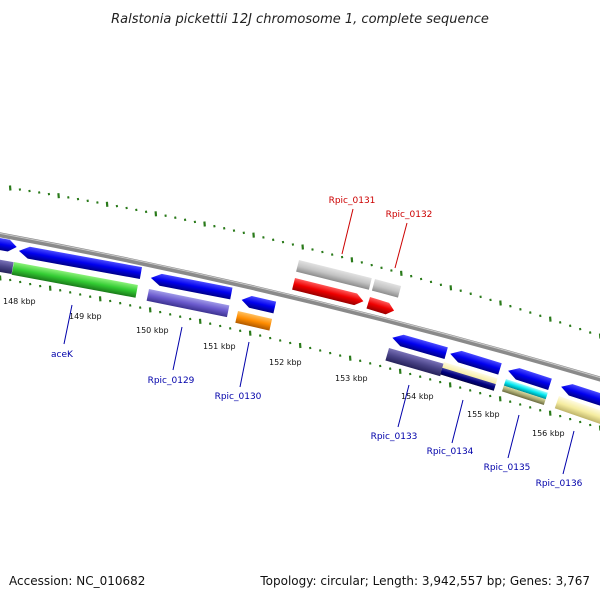 The width and height of the screenshot is (600, 600). I want to click on scale-label: 148 kbp, so click(19, 301).